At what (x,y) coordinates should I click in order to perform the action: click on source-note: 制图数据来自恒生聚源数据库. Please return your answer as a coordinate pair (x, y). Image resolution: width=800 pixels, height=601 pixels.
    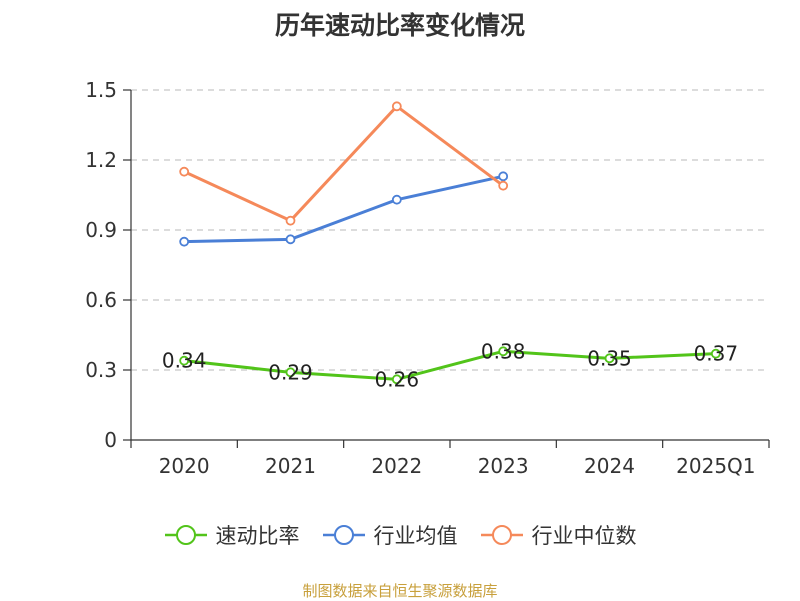
    Looking at the image, I should click on (400, 591).